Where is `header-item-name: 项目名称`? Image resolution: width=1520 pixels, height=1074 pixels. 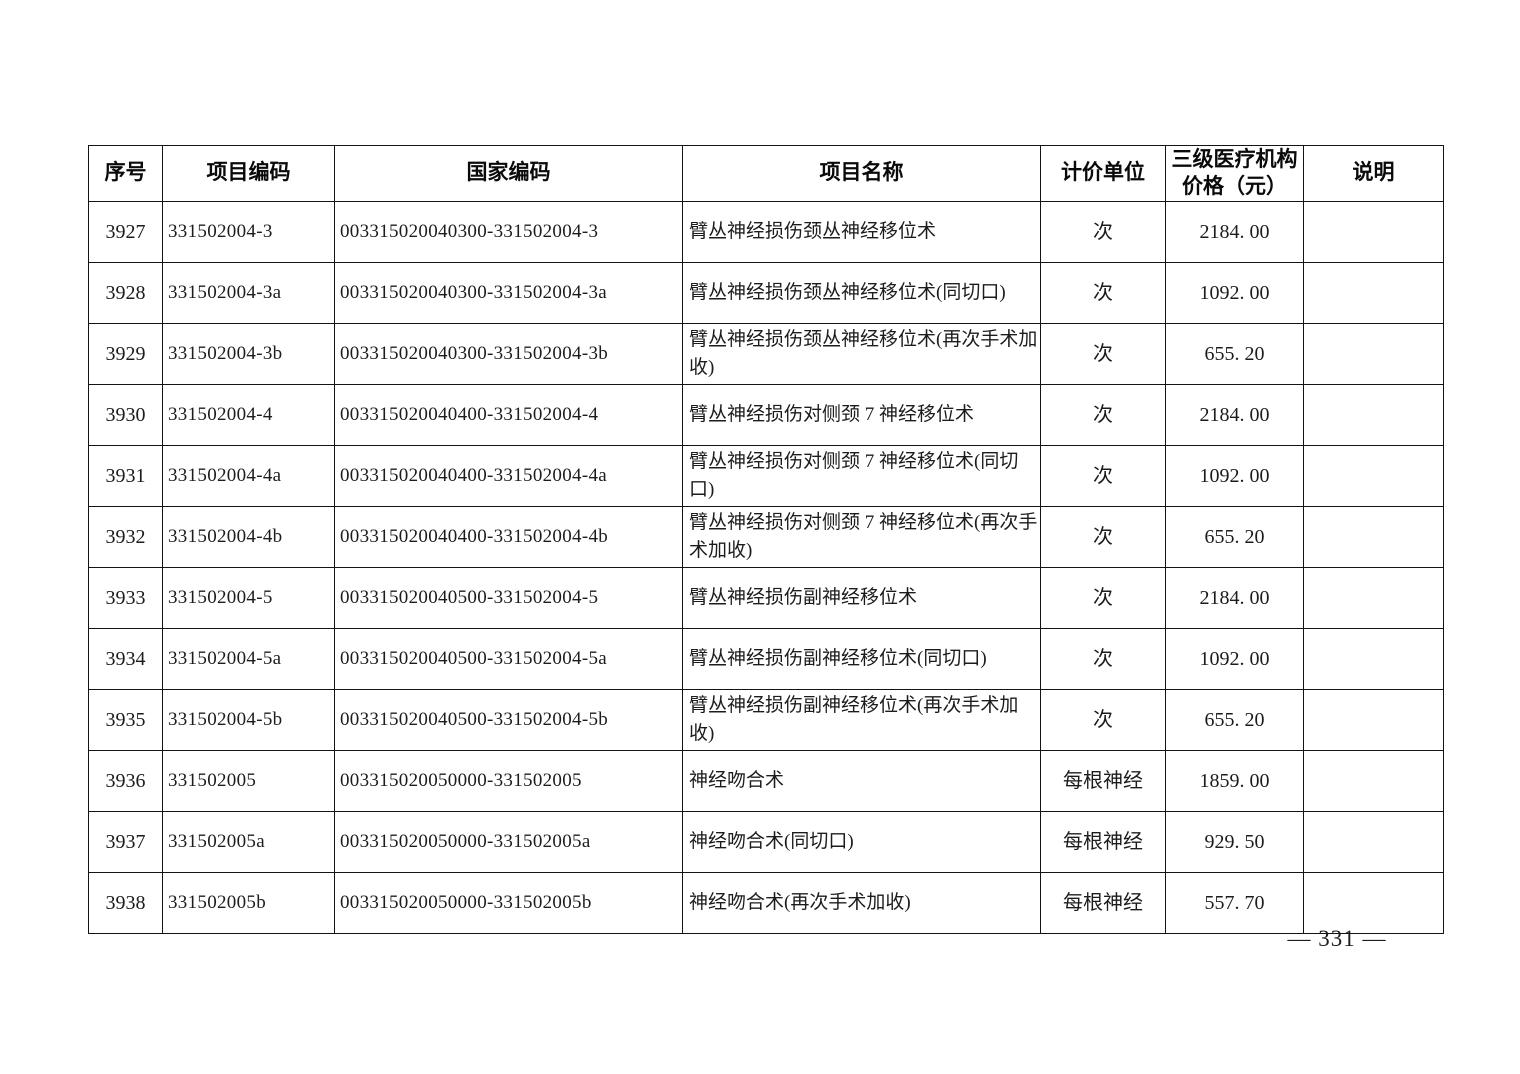 header-item-name: 项目名称 is located at coordinates (861, 173).